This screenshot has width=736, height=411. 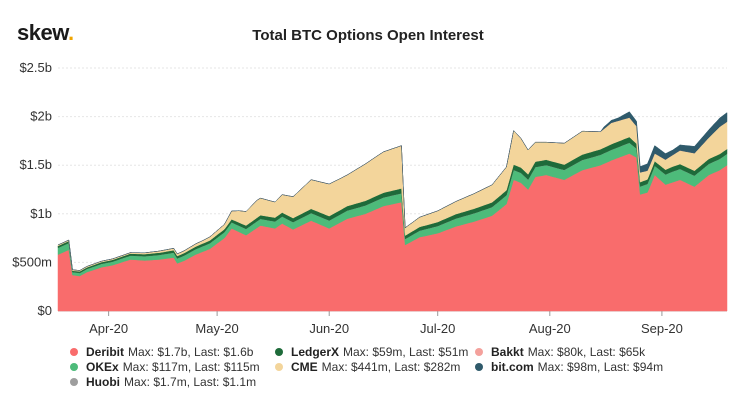 What do you see at coordinates (662, 328) in the screenshot?
I see `x-tick-label: Sep-20` at bounding box center [662, 328].